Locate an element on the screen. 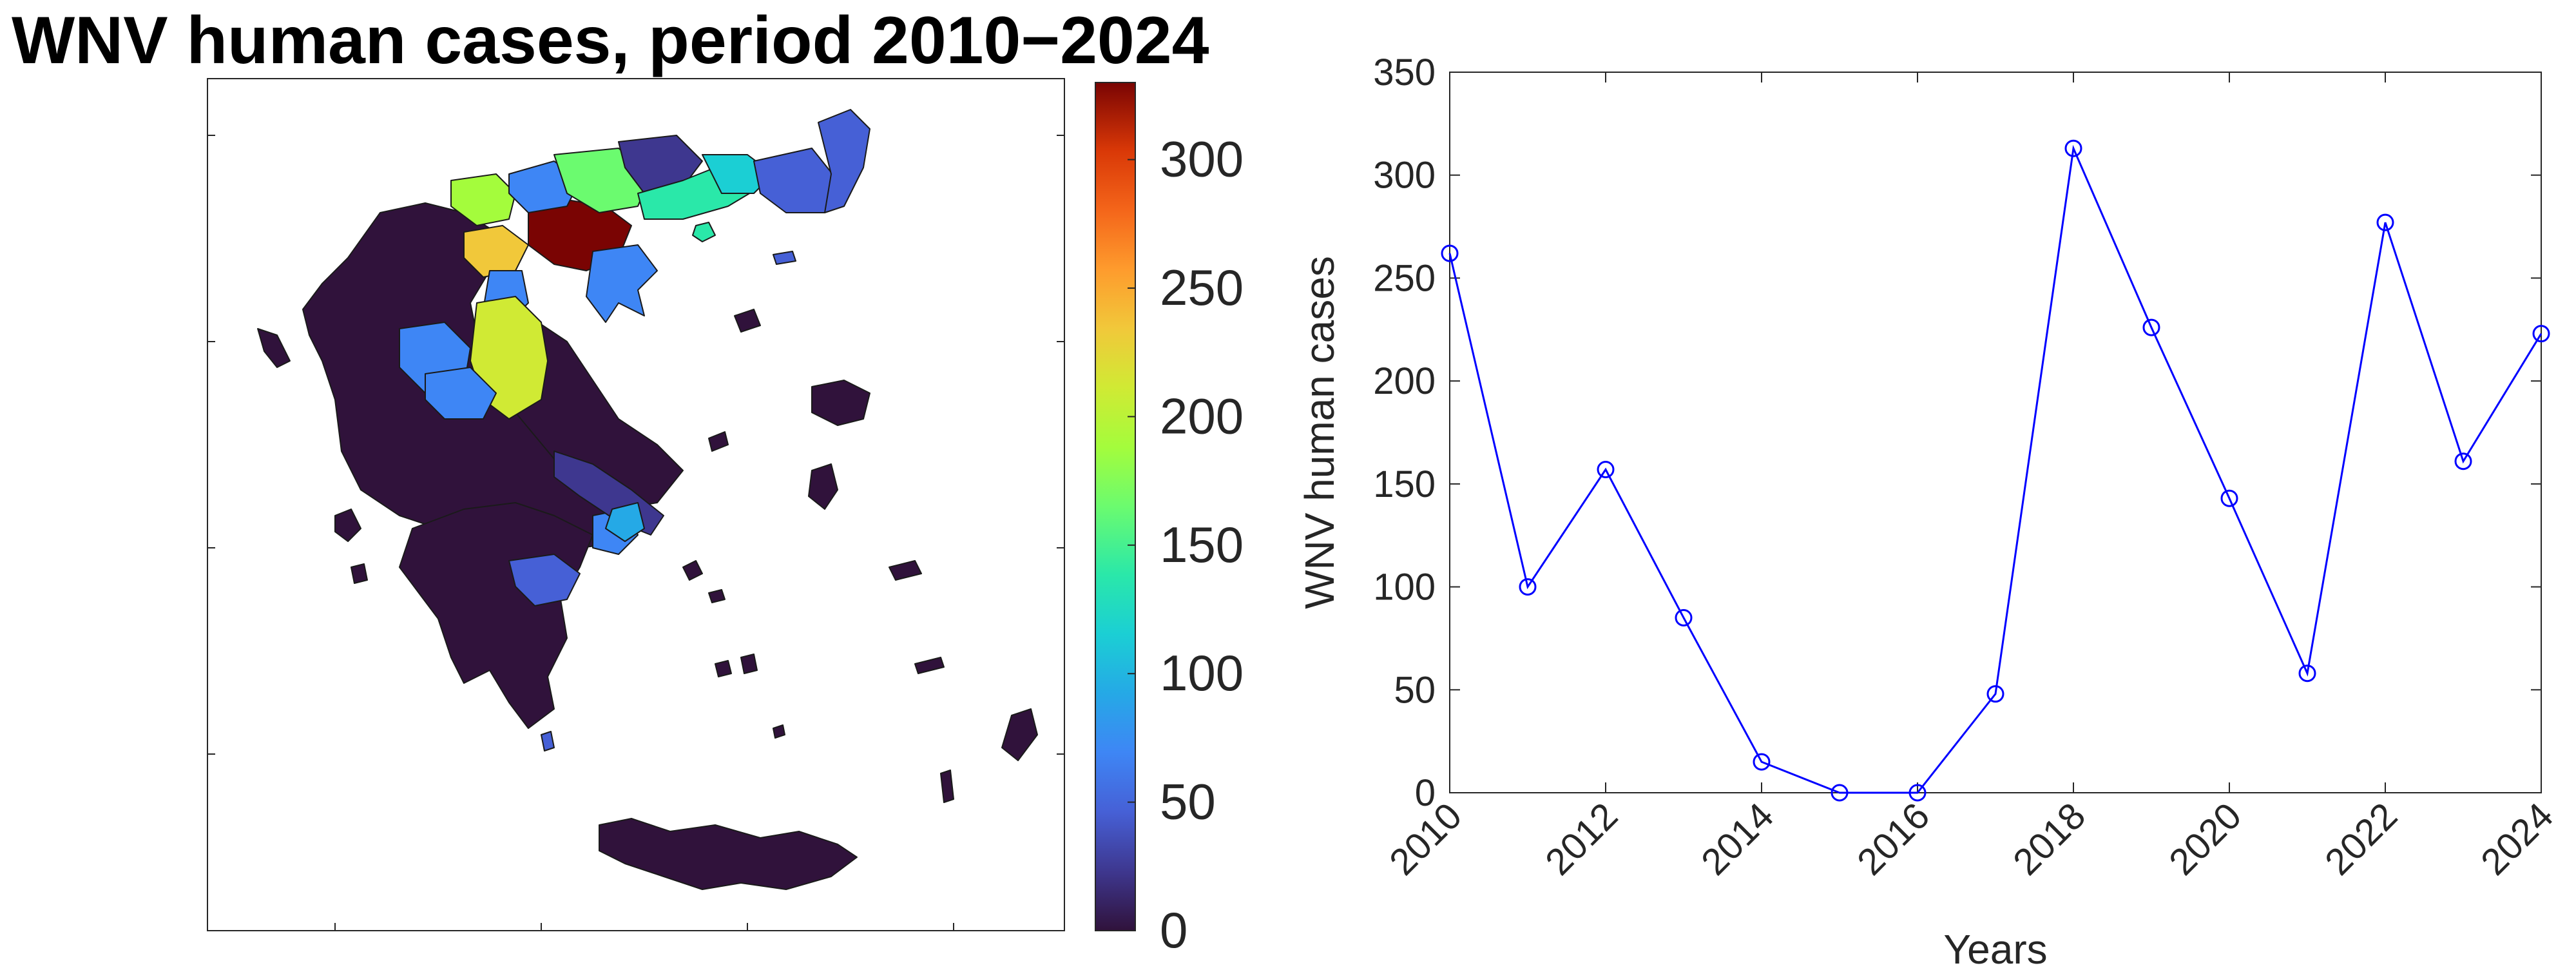 Image resolution: width=2576 pixels, height=979 pixels. region-chalkidiki is located at coordinates (622, 283).